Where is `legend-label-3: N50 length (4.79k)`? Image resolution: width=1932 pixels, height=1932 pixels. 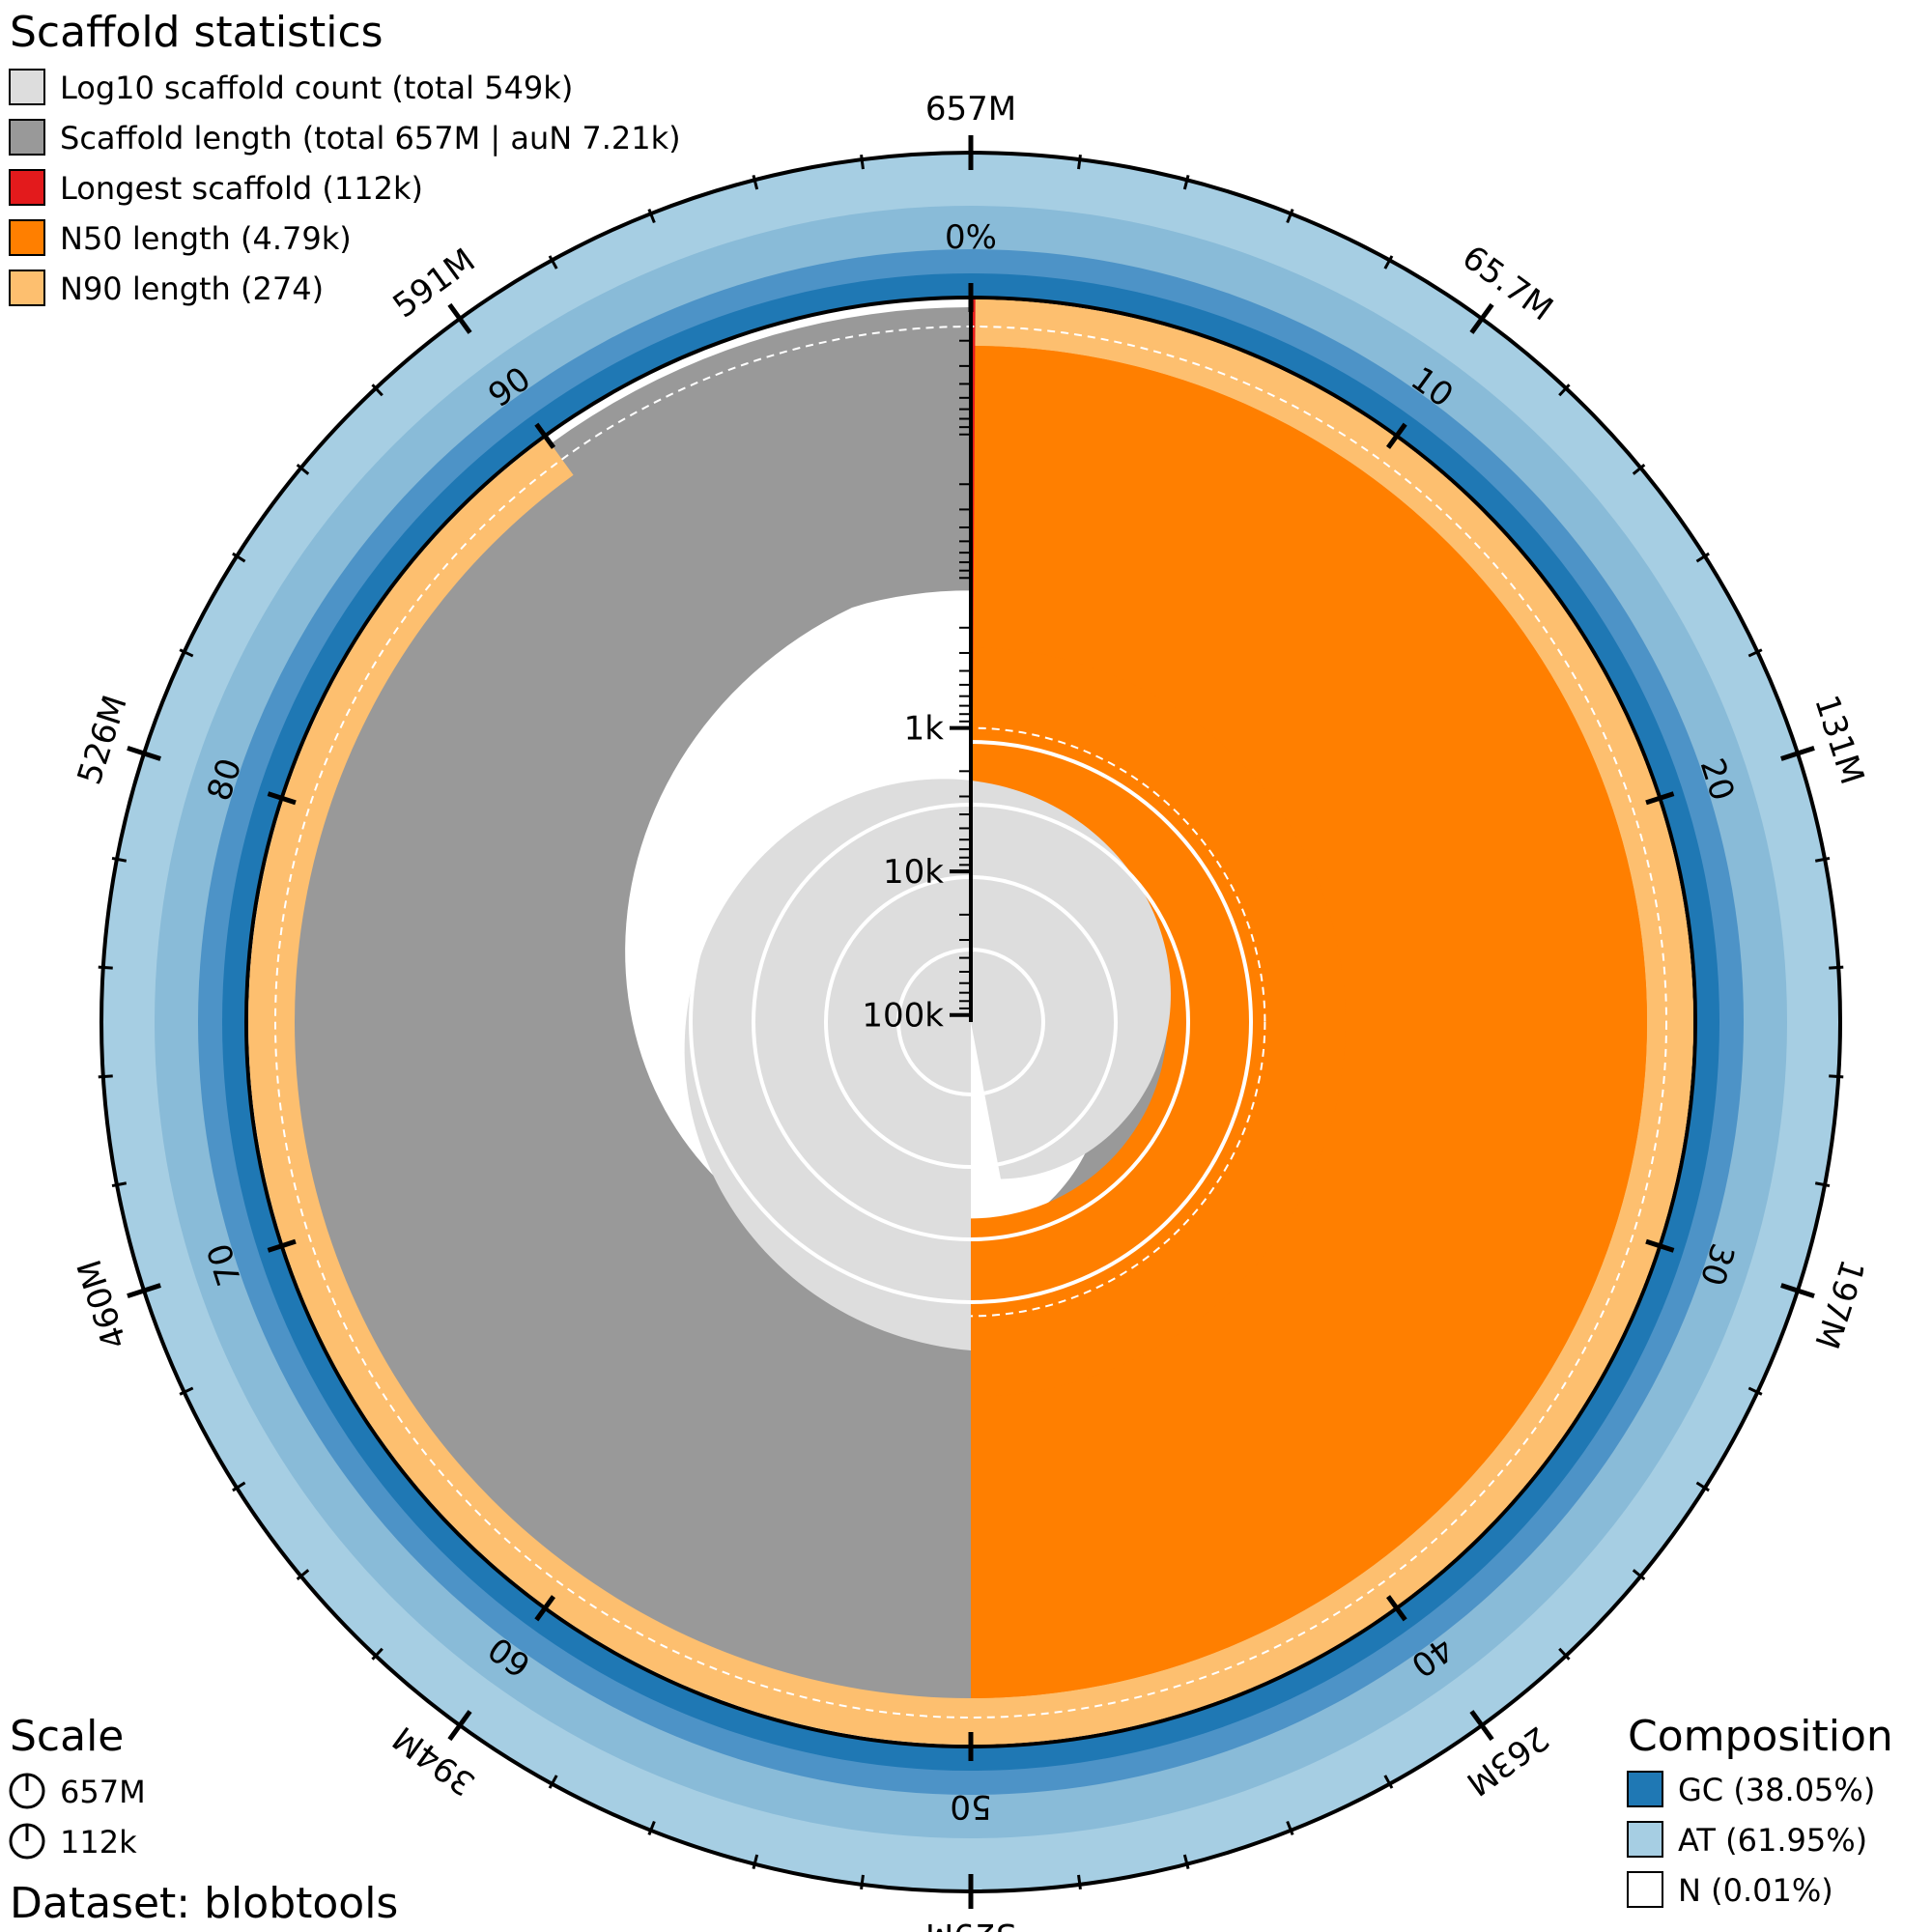 legend-label-3: N50 length (4.79k) is located at coordinates (206, 238).